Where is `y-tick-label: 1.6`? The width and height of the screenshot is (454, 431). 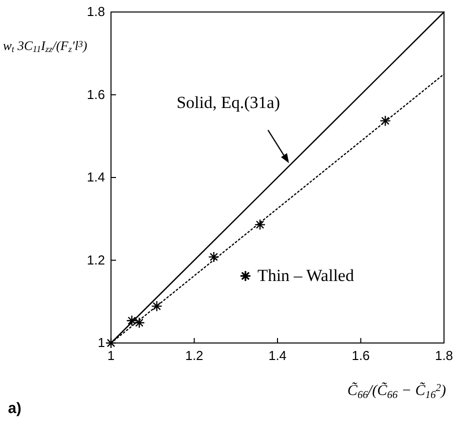
y-tick-label: 1.6 is located at coordinates (95, 94).